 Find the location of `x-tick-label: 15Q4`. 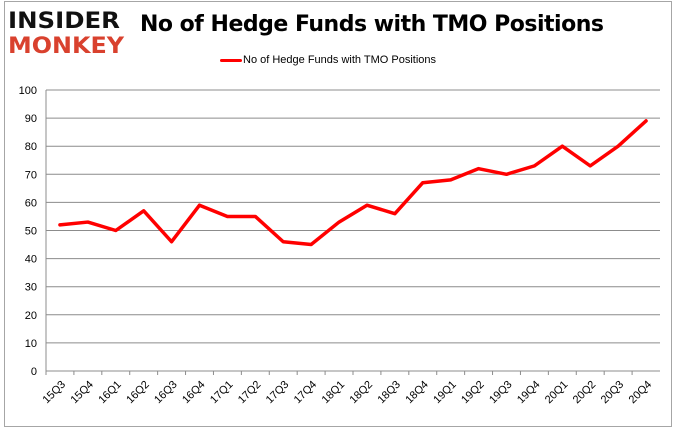

x-tick-label: 15Q4 is located at coordinates (82, 393).